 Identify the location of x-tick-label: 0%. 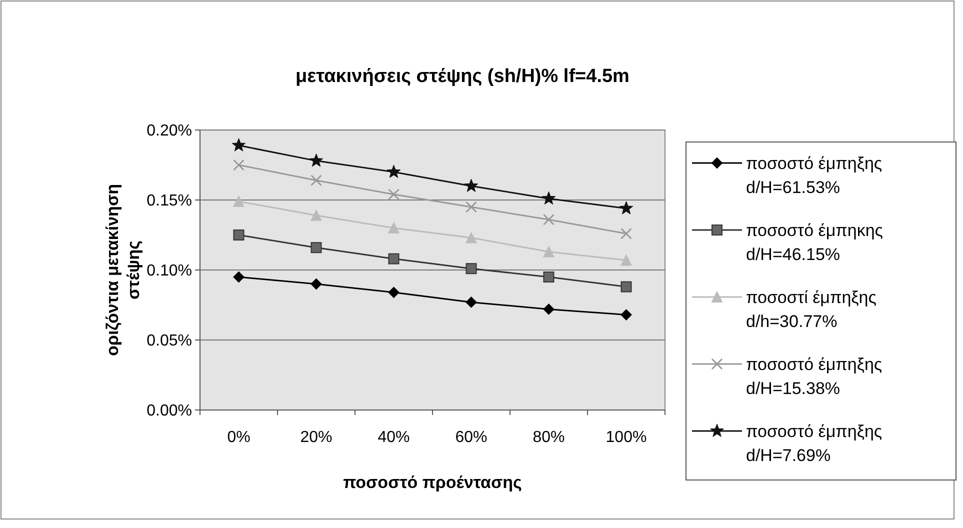
(238, 437).